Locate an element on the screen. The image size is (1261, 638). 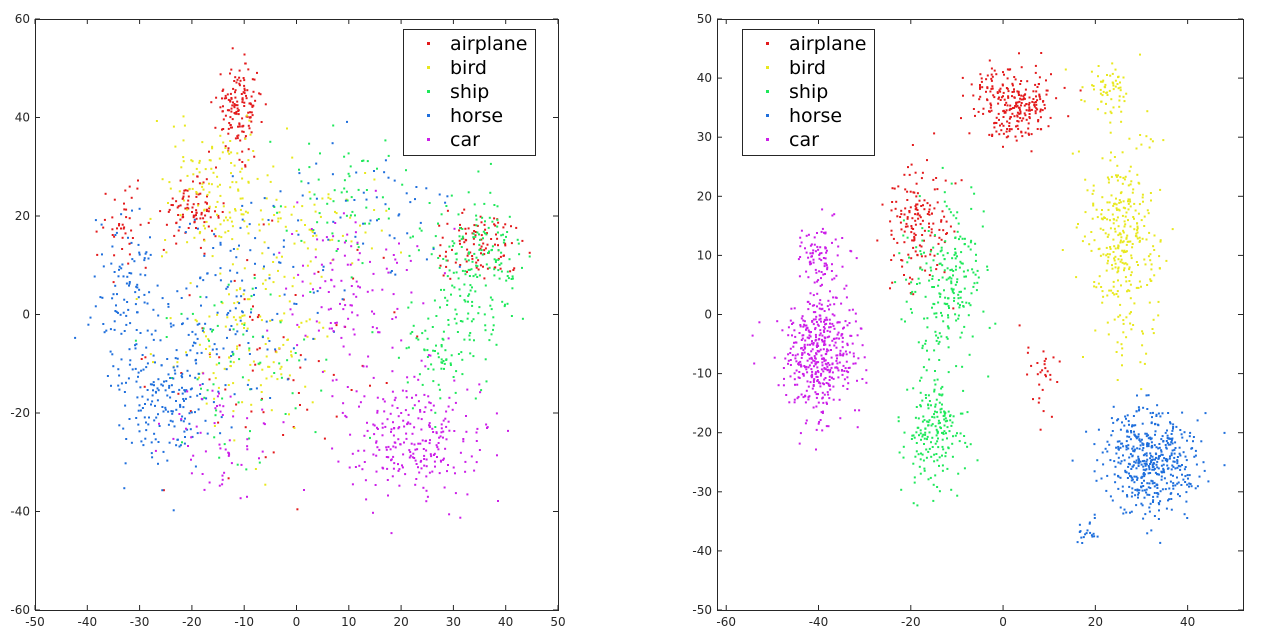
legend-marker-bird is located at coordinates (428, 67).